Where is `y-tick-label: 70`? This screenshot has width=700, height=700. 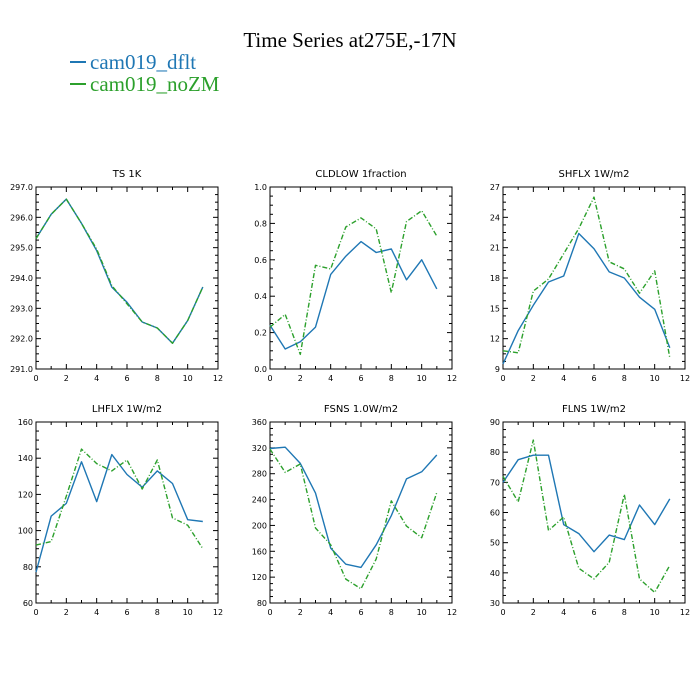 y-tick-label: 70 is located at coordinates (495, 482).